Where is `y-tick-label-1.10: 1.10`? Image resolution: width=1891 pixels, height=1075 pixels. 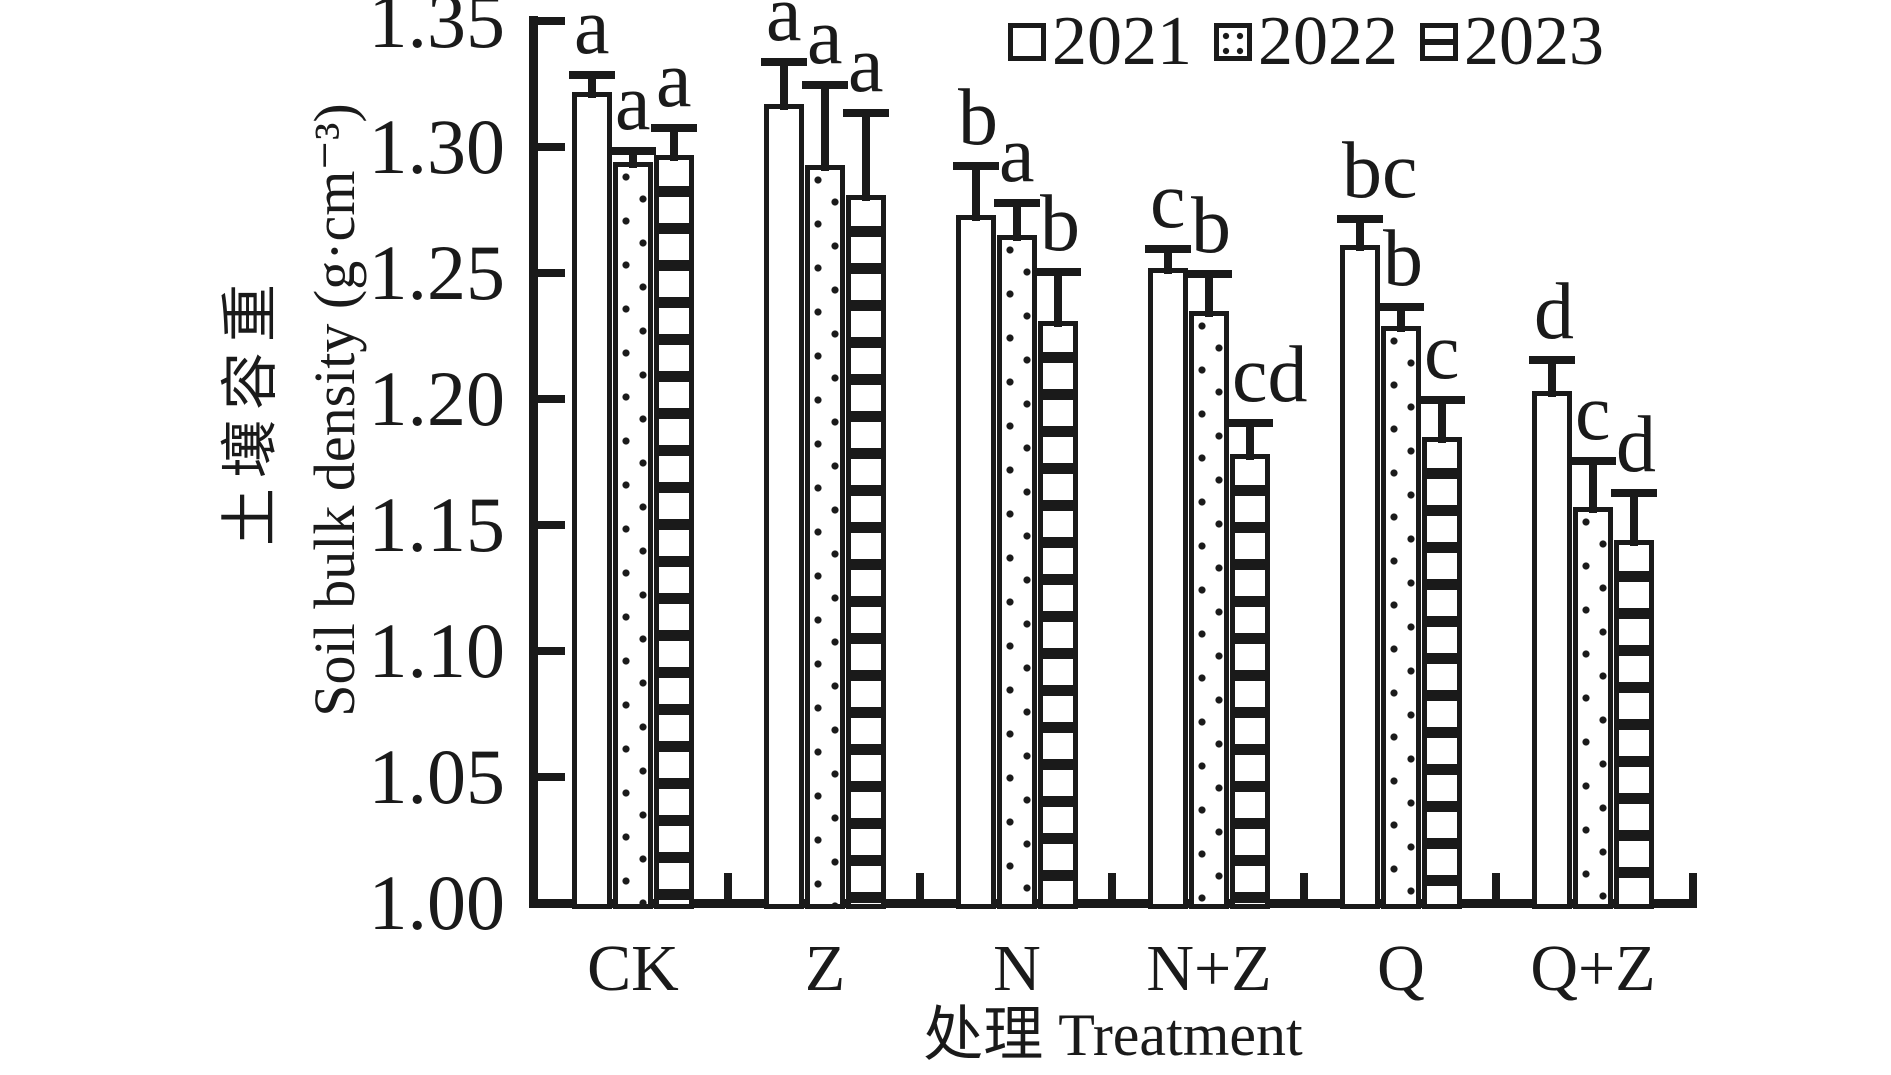 y-tick-label-1.10: 1.10 is located at coordinates (437, 650).